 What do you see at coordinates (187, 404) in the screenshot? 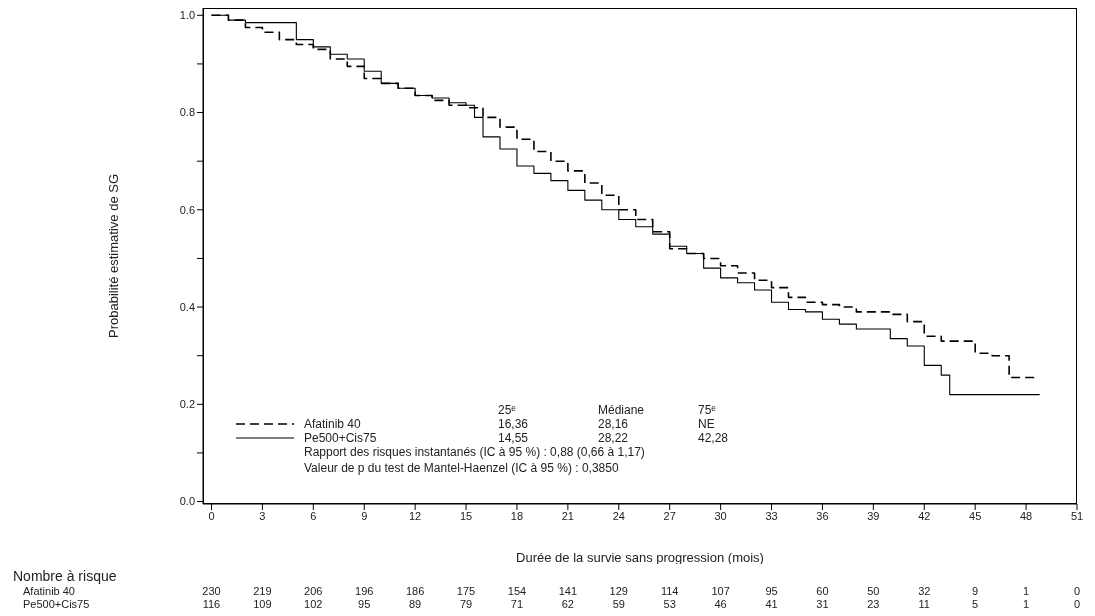
I see `y-tick-label: 0.2` at bounding box center [187, 404].